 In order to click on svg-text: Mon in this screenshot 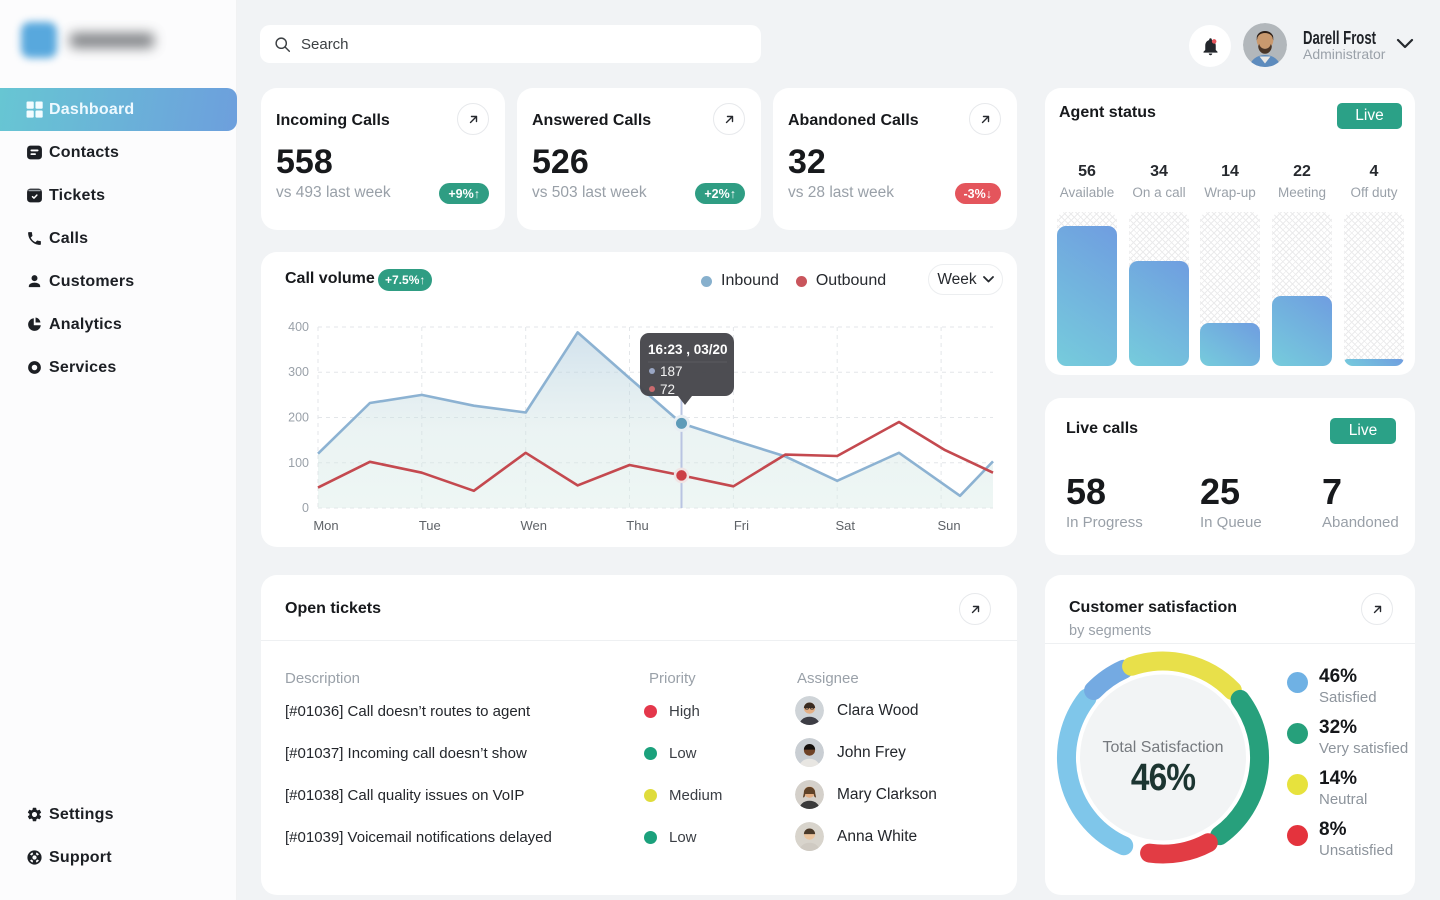, I will do `click(325, 525)`.